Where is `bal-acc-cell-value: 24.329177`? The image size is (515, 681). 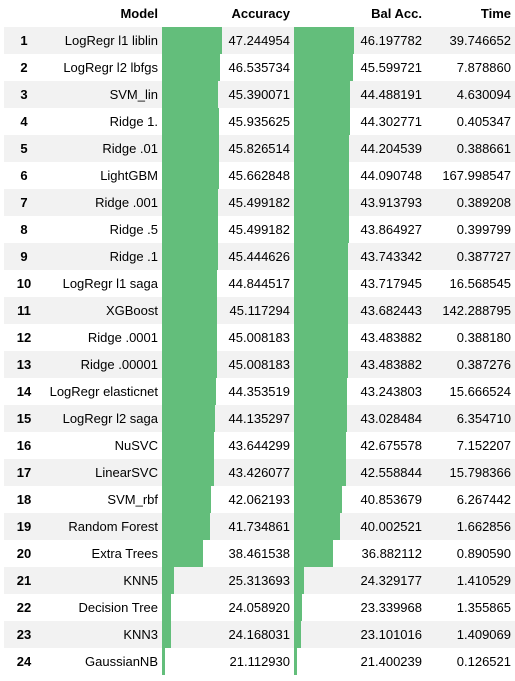 bal-acc-cell-value: 24.329177 is located at coordinates (391, 580).